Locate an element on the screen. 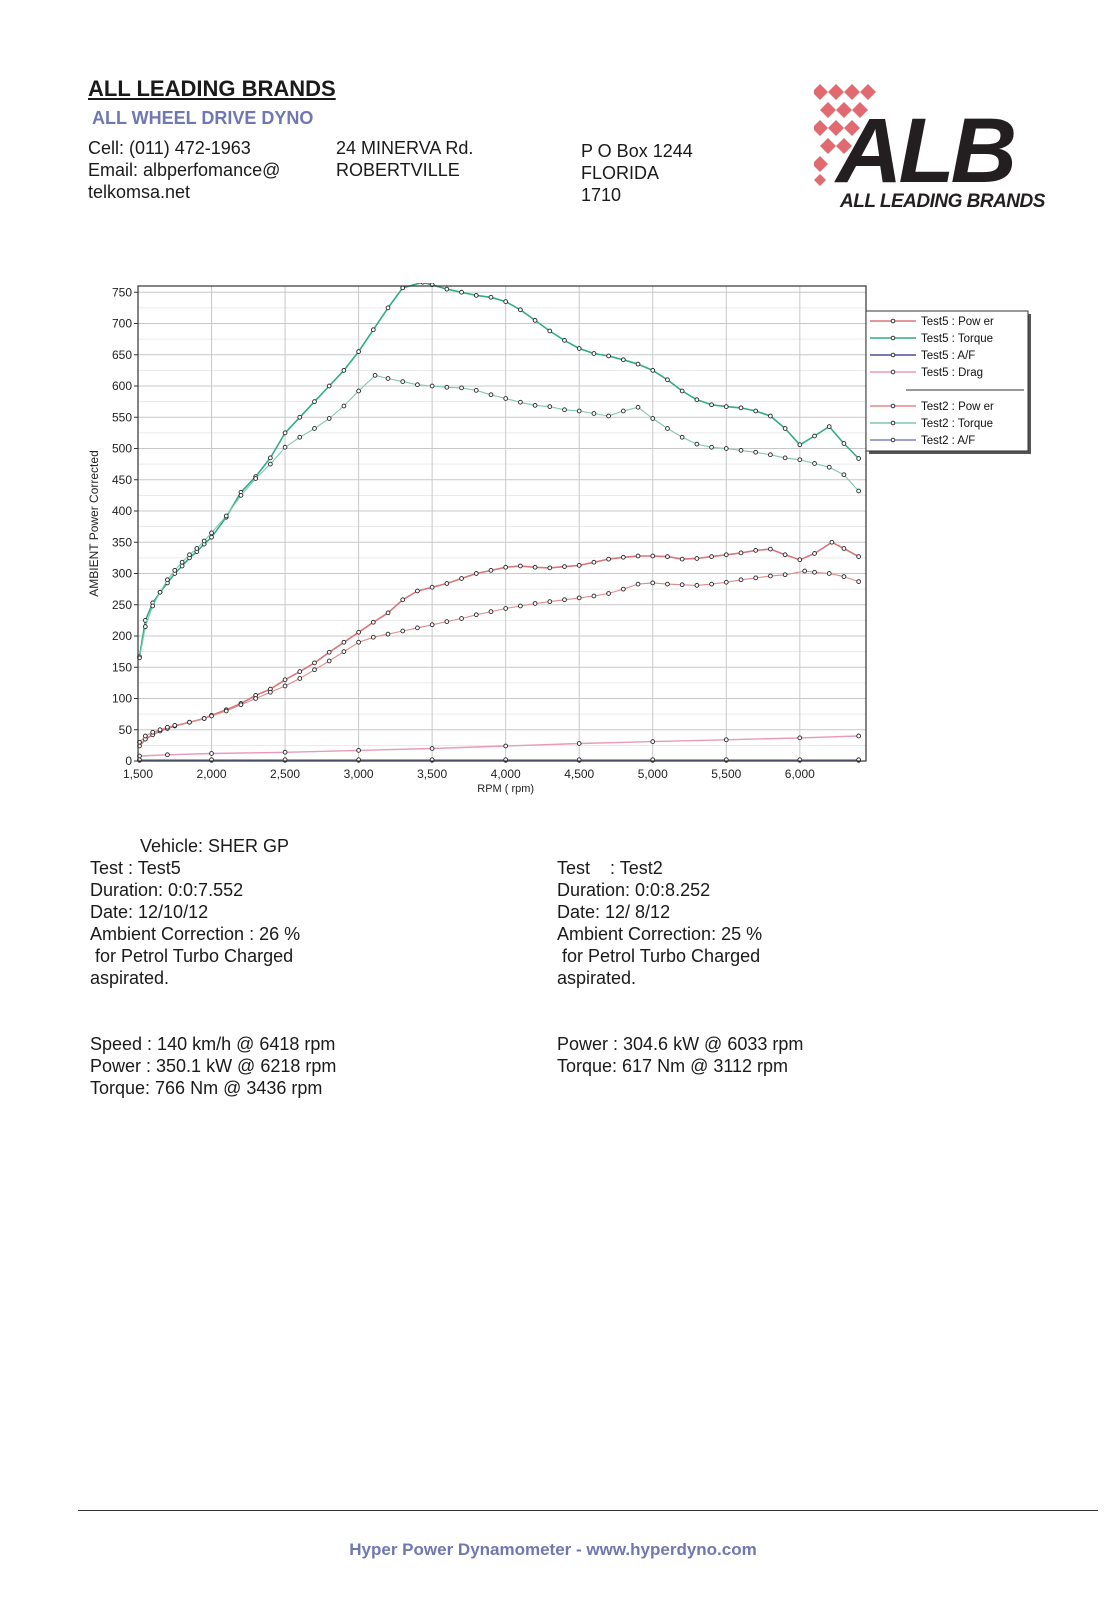 The image size is (1106, 1614). y-tick-label: 100 is located at coordinates (122, 699).